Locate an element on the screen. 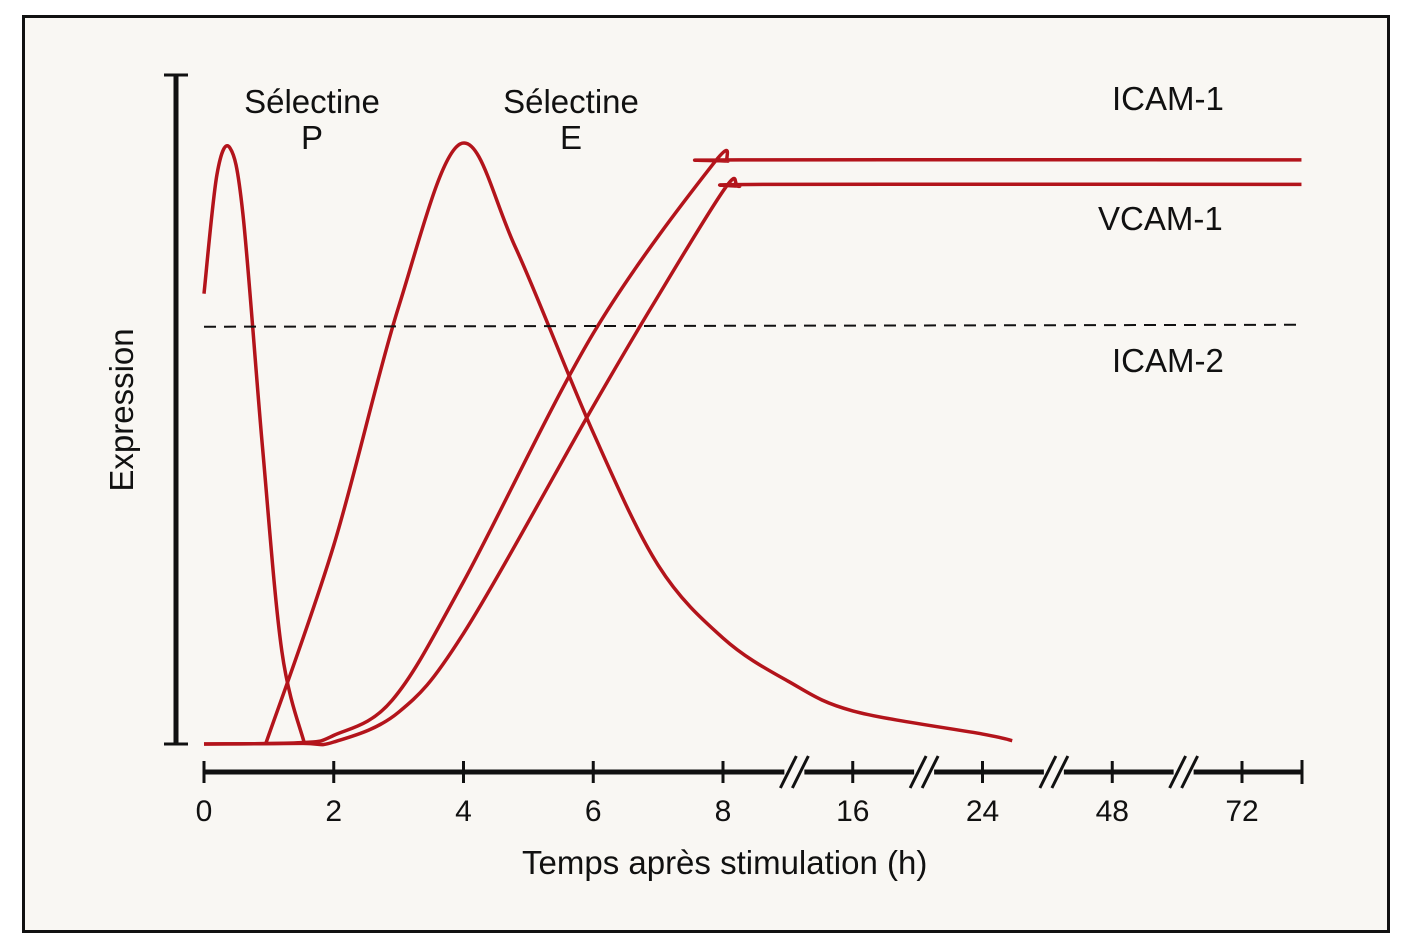  x-axis is located at coordinates (753, 772).